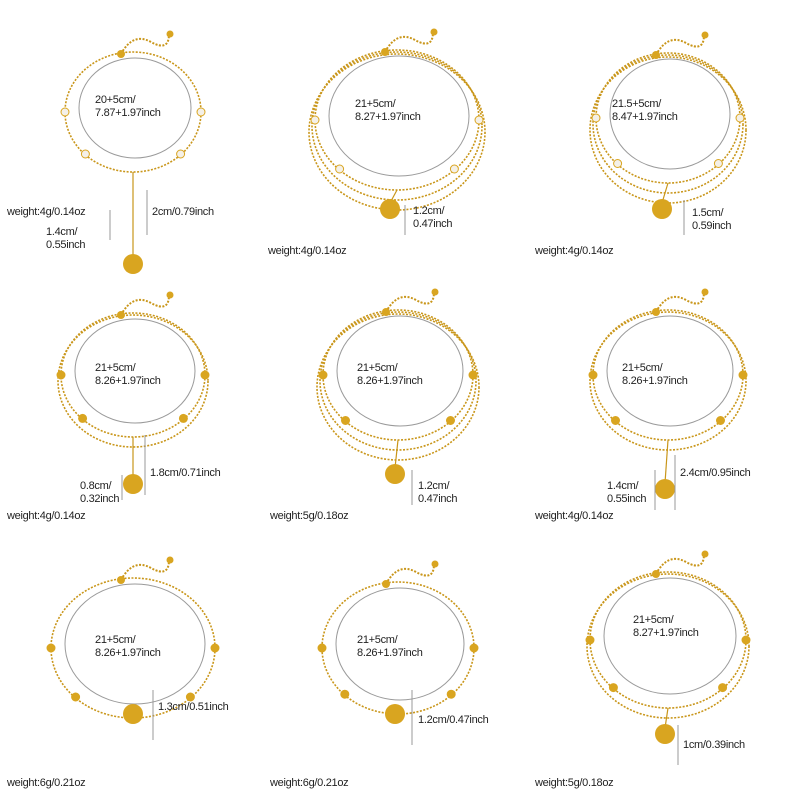 The width and height of the screenshot is (800, 800). What do you see at coordinates (183, 212) in the screenshot?
I see `drop-length-1: 2cm/0.79inch` at bounding box center [183, 212].